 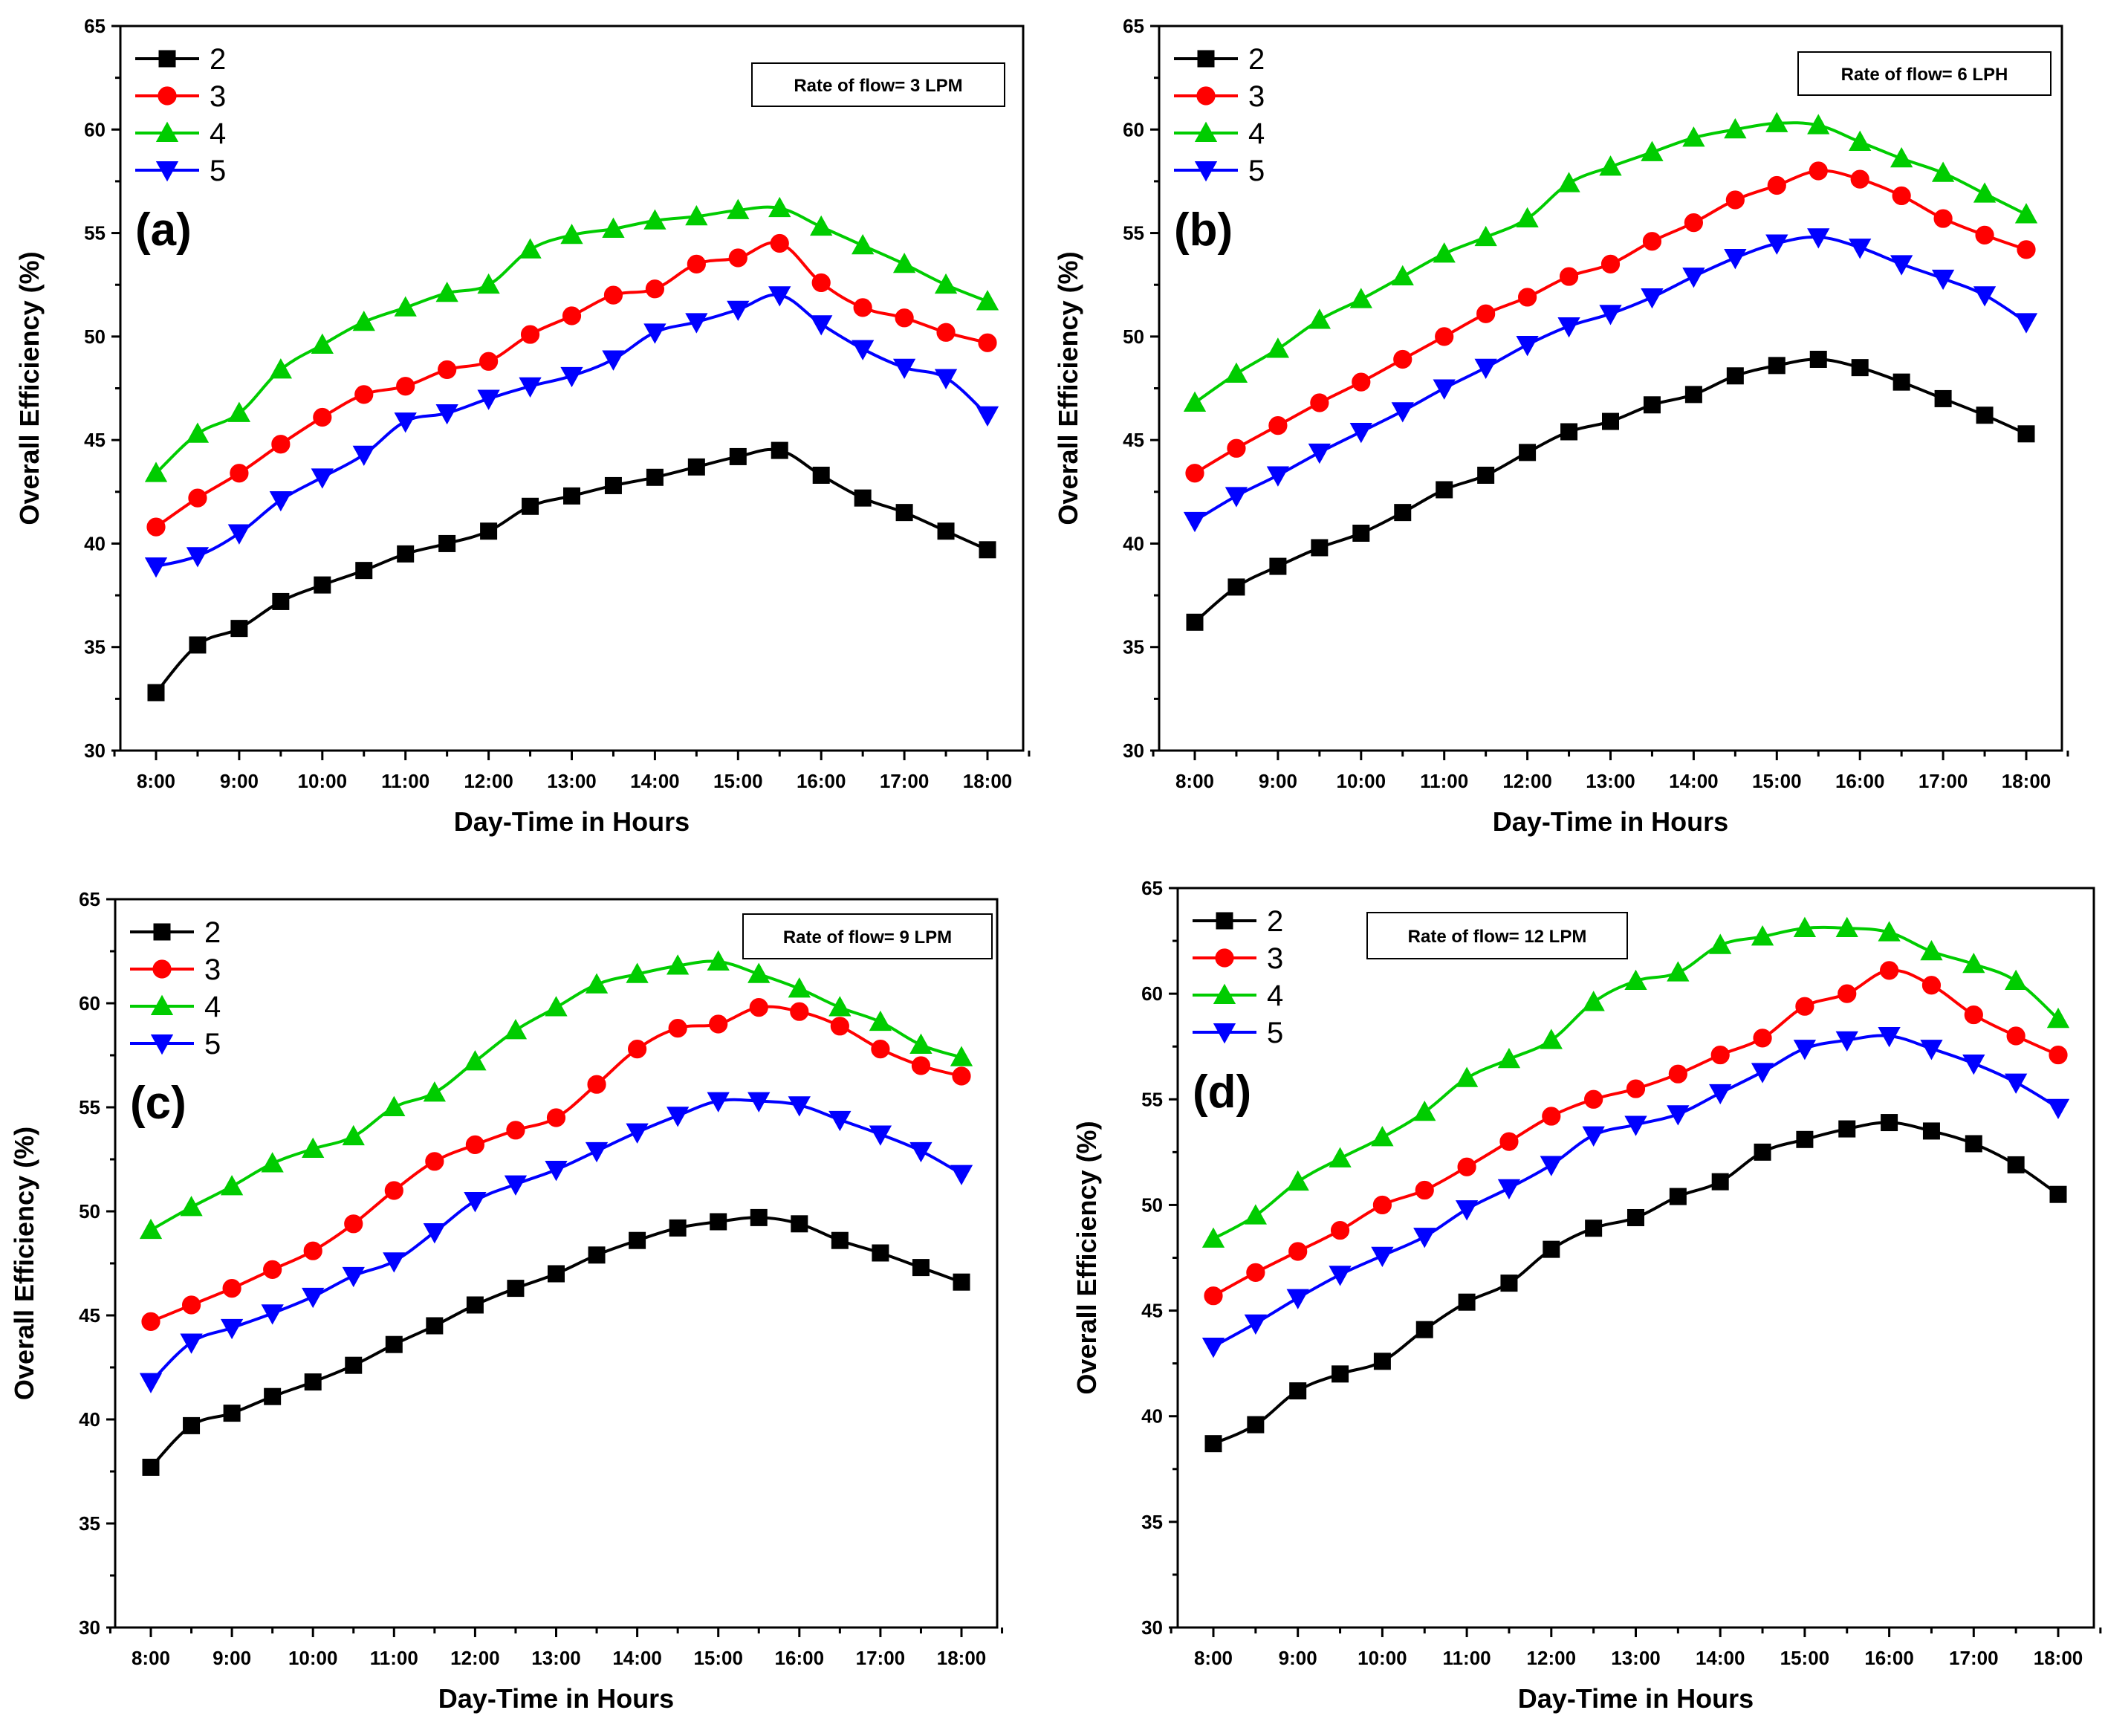 I want to click on legend-label: 4, so click(x=1275, y=995).